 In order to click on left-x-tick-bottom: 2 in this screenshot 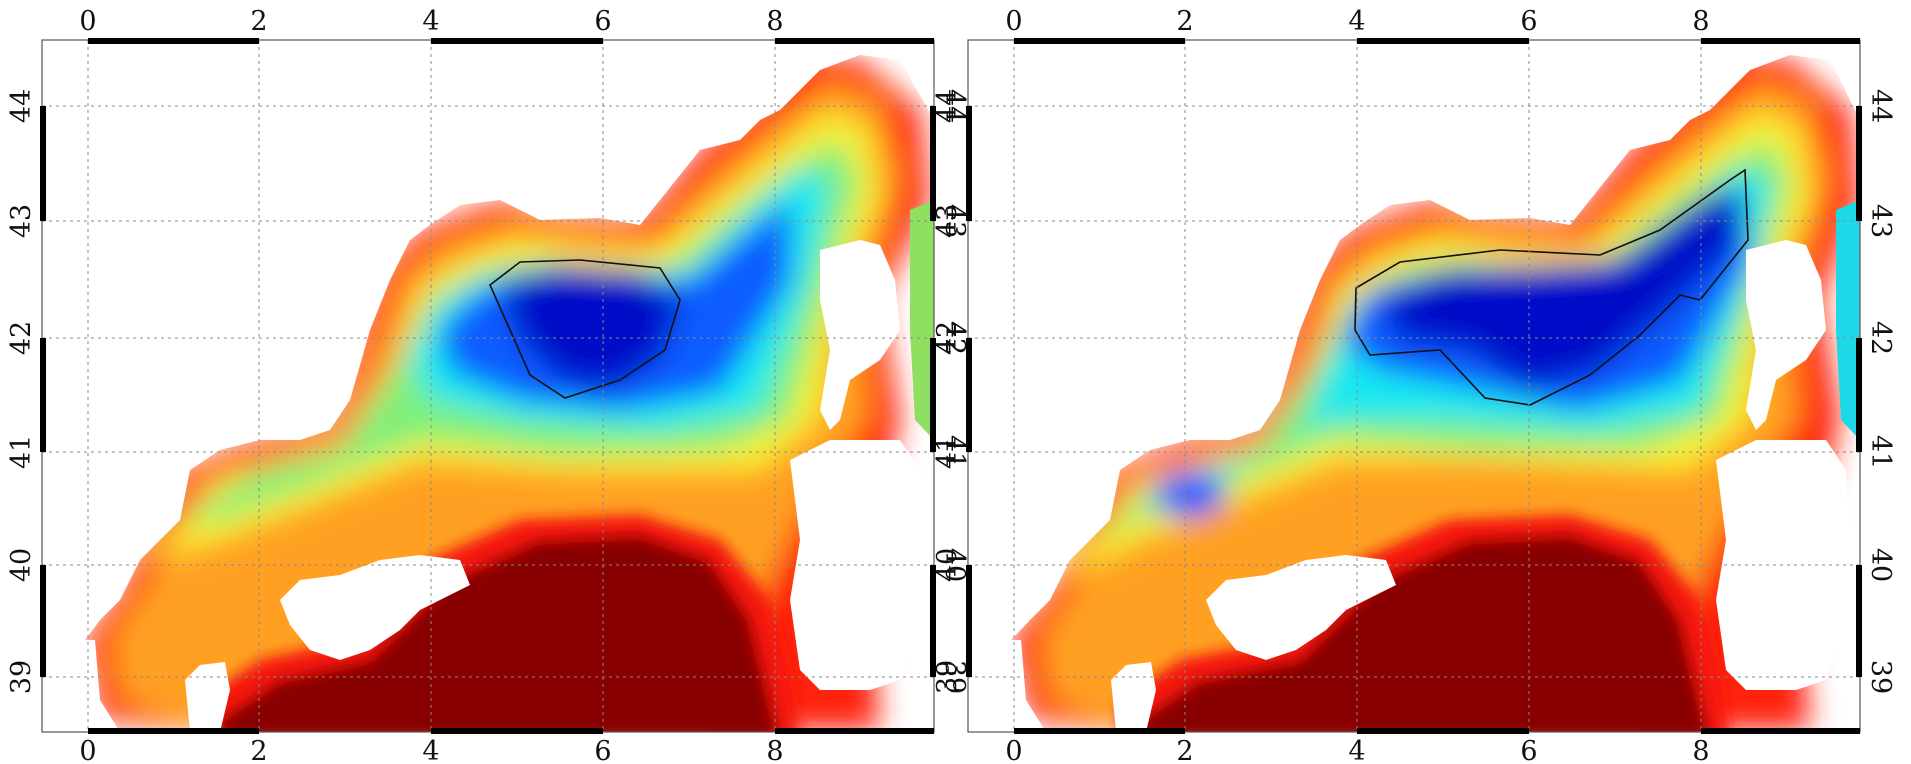, I will do `click(258, 750)`.